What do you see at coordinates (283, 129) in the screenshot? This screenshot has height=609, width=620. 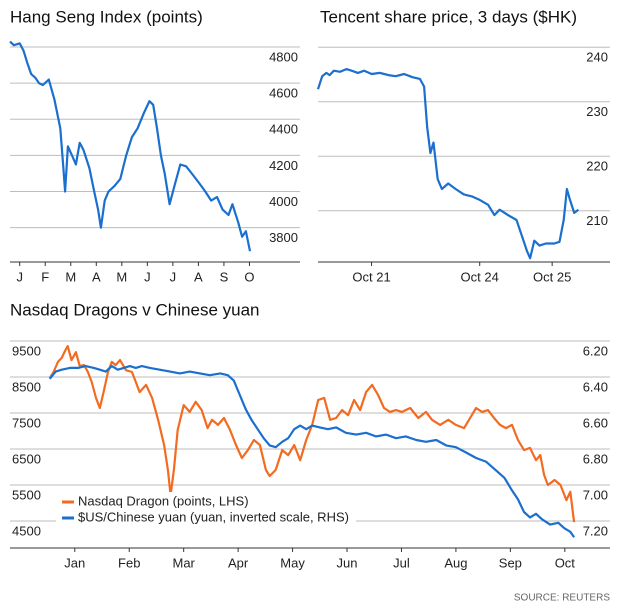 I see `y-tick-label: 4400` at bounding box center [283, 129].